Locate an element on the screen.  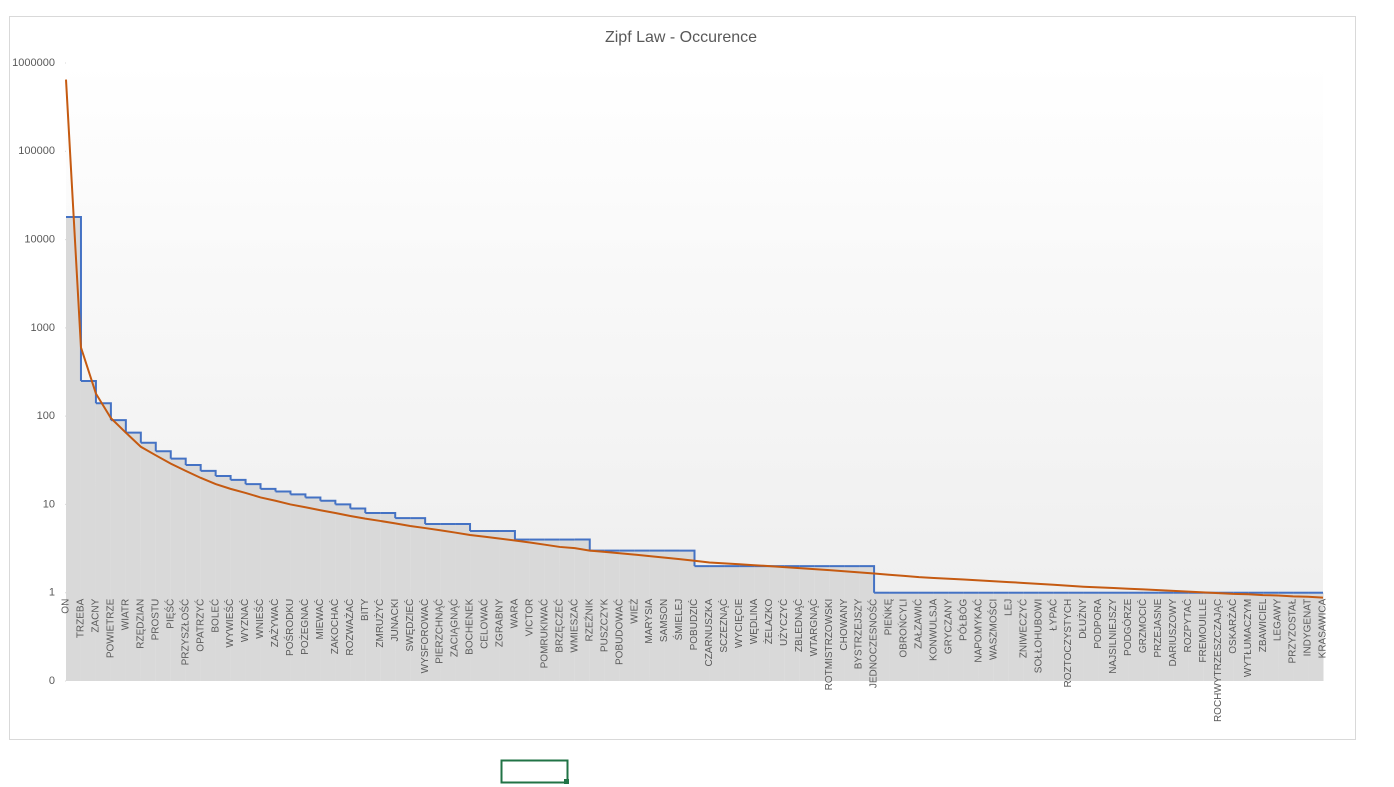
y-tick-label: 1 is located at coordinates (52, 593).